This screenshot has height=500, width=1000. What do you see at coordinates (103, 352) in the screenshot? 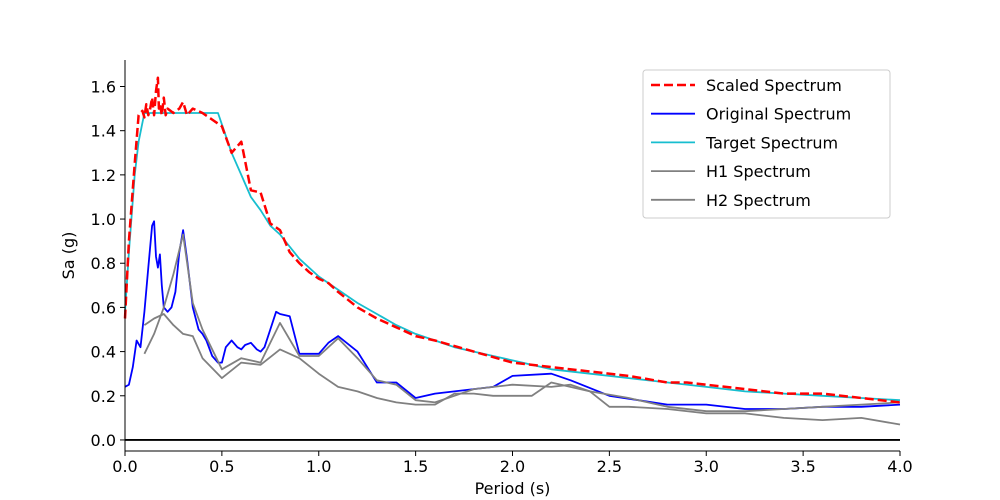
I see `y-tick-label: 0.4` at bounding box center [103, 352].